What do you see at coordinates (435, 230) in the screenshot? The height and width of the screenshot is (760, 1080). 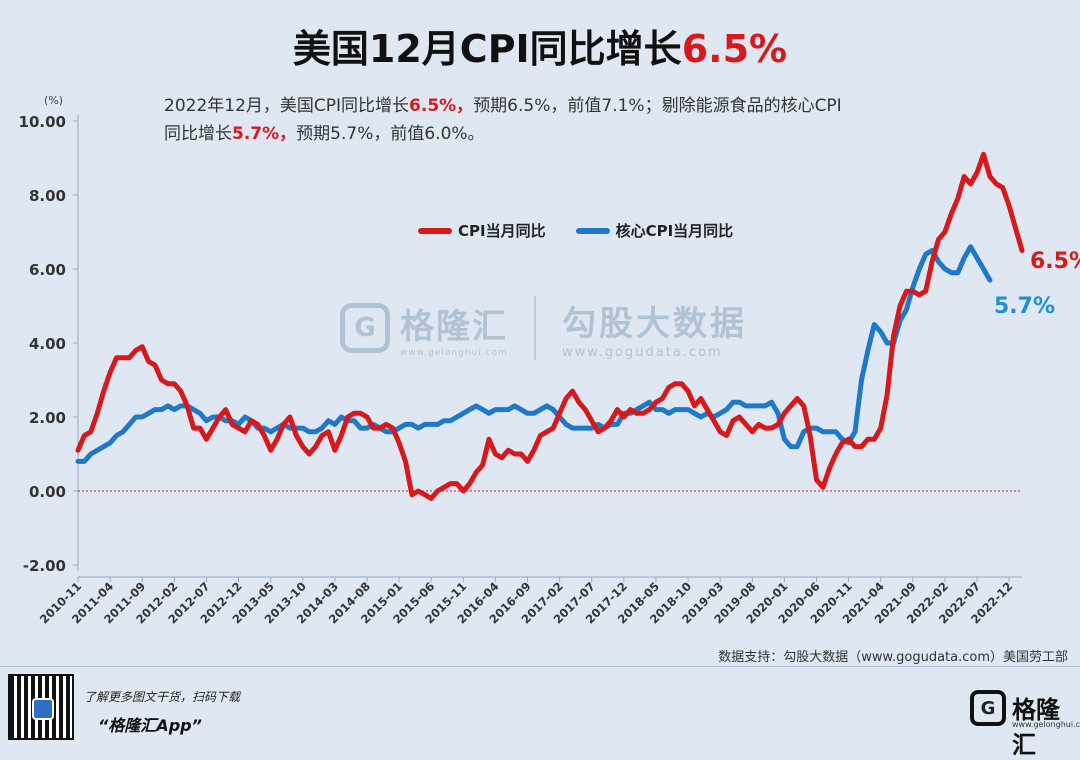 I see `legend-swatch-cpi` at bounding box center [435, 230].